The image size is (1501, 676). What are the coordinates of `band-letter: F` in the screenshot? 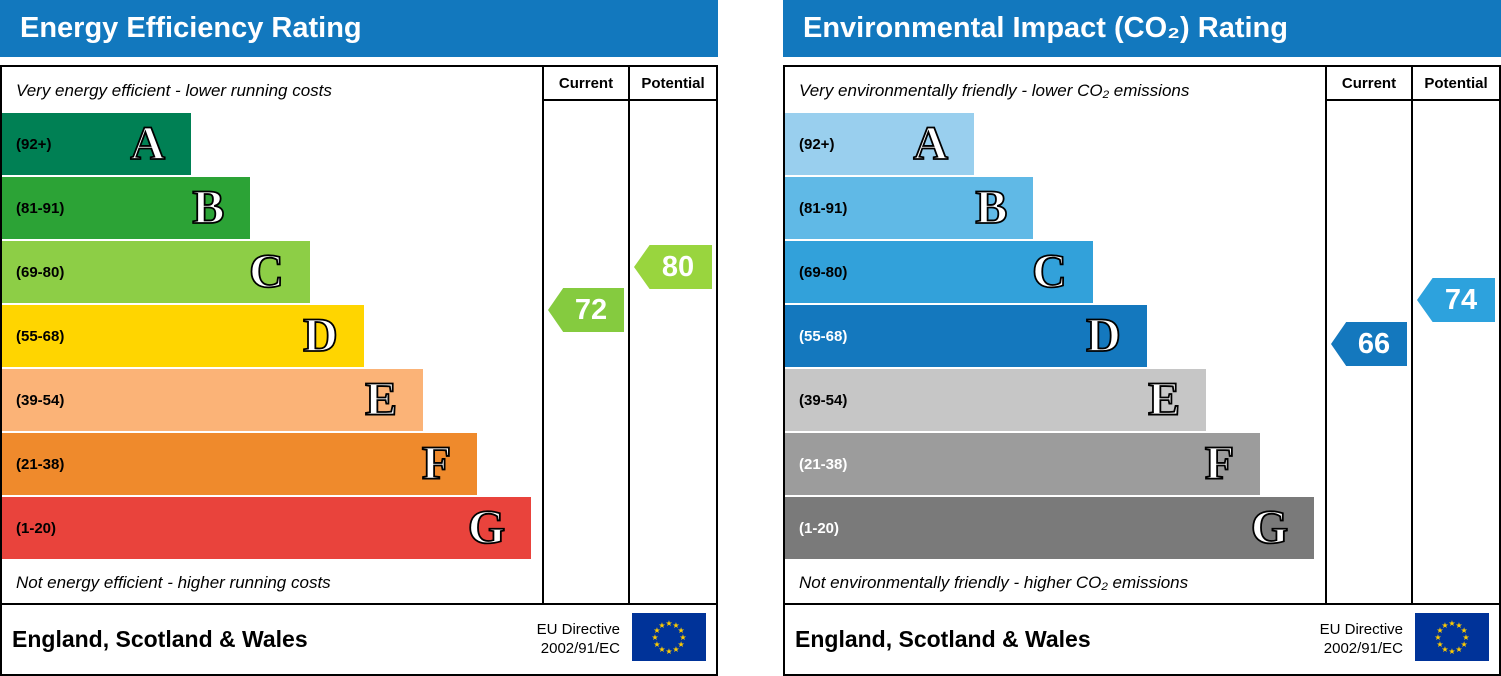 It's located at (436, 463).